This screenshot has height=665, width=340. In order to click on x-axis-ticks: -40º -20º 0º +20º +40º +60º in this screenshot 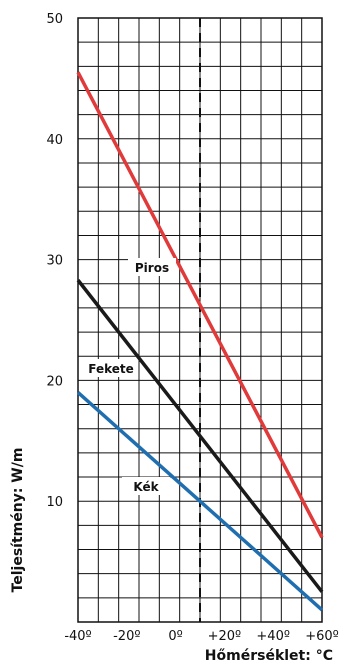, I will do `click(201, 636)`.